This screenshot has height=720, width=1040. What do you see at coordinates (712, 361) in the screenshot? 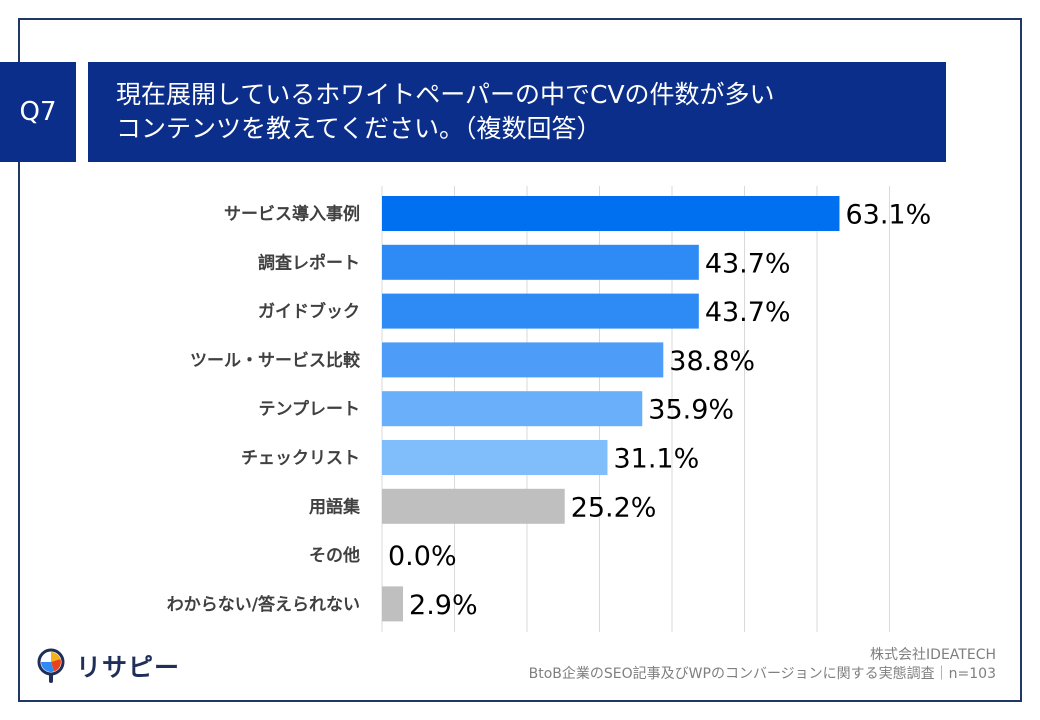
I see `data-label: 38.8%` at bounding box center [712, 361].